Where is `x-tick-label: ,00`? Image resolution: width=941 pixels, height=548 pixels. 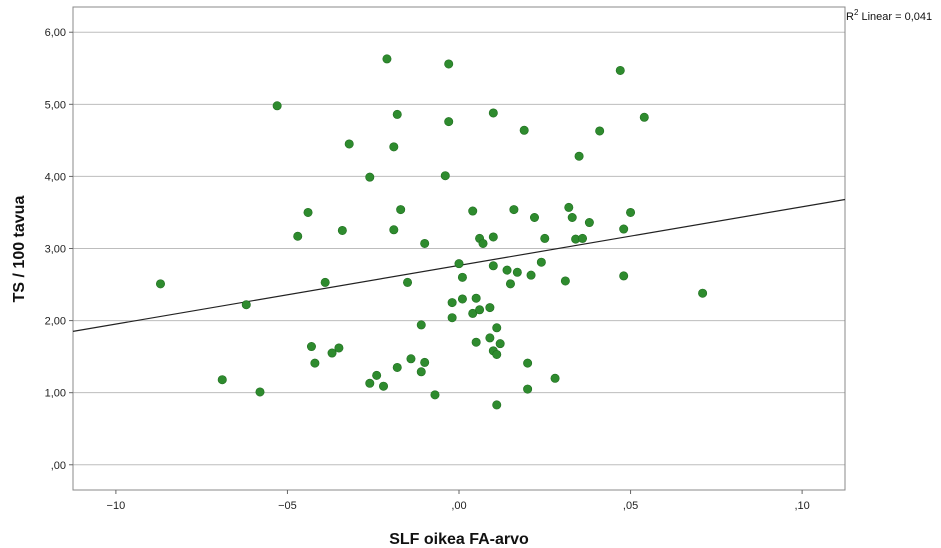
x-tick-label: ,00 is located at coordinates (458, 506).